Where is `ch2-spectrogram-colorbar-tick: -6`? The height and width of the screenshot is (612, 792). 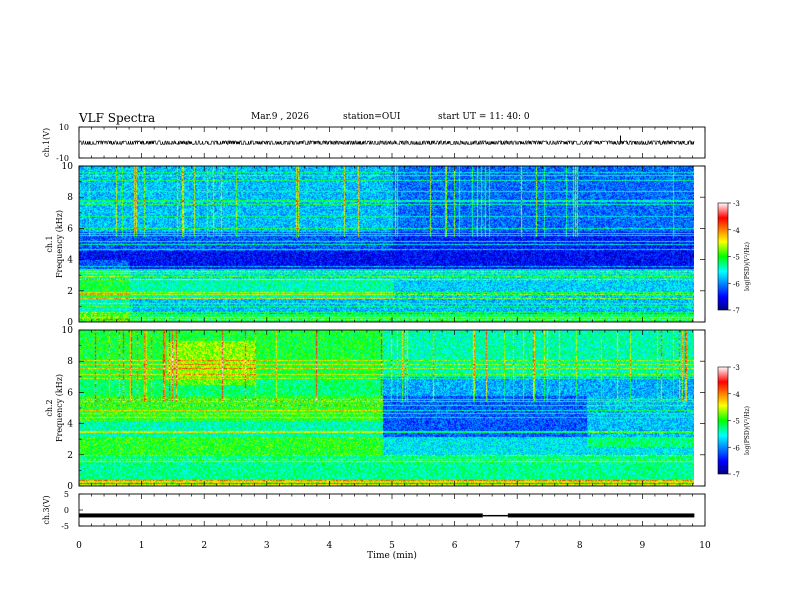
ch2-spectrogram-colorbar-tick: -6 is located at coordinates (736, 448).